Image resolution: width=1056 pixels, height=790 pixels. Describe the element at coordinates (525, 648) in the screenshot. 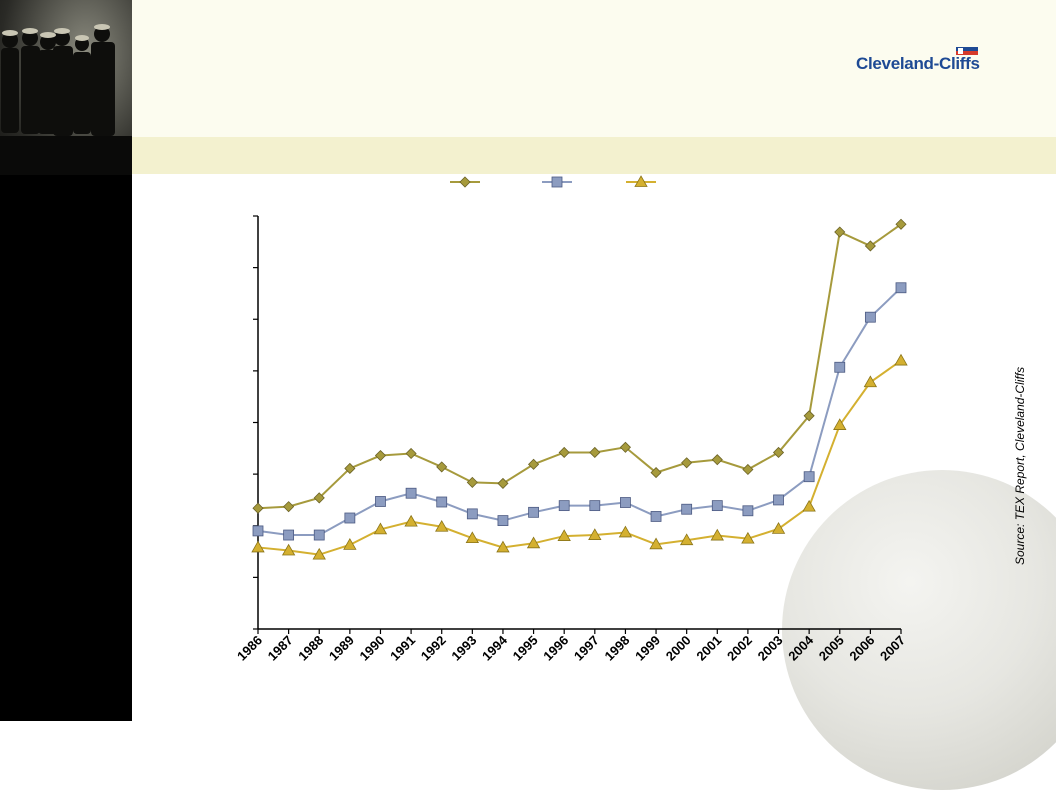

I see `x-tick-label: 1995` at that location.